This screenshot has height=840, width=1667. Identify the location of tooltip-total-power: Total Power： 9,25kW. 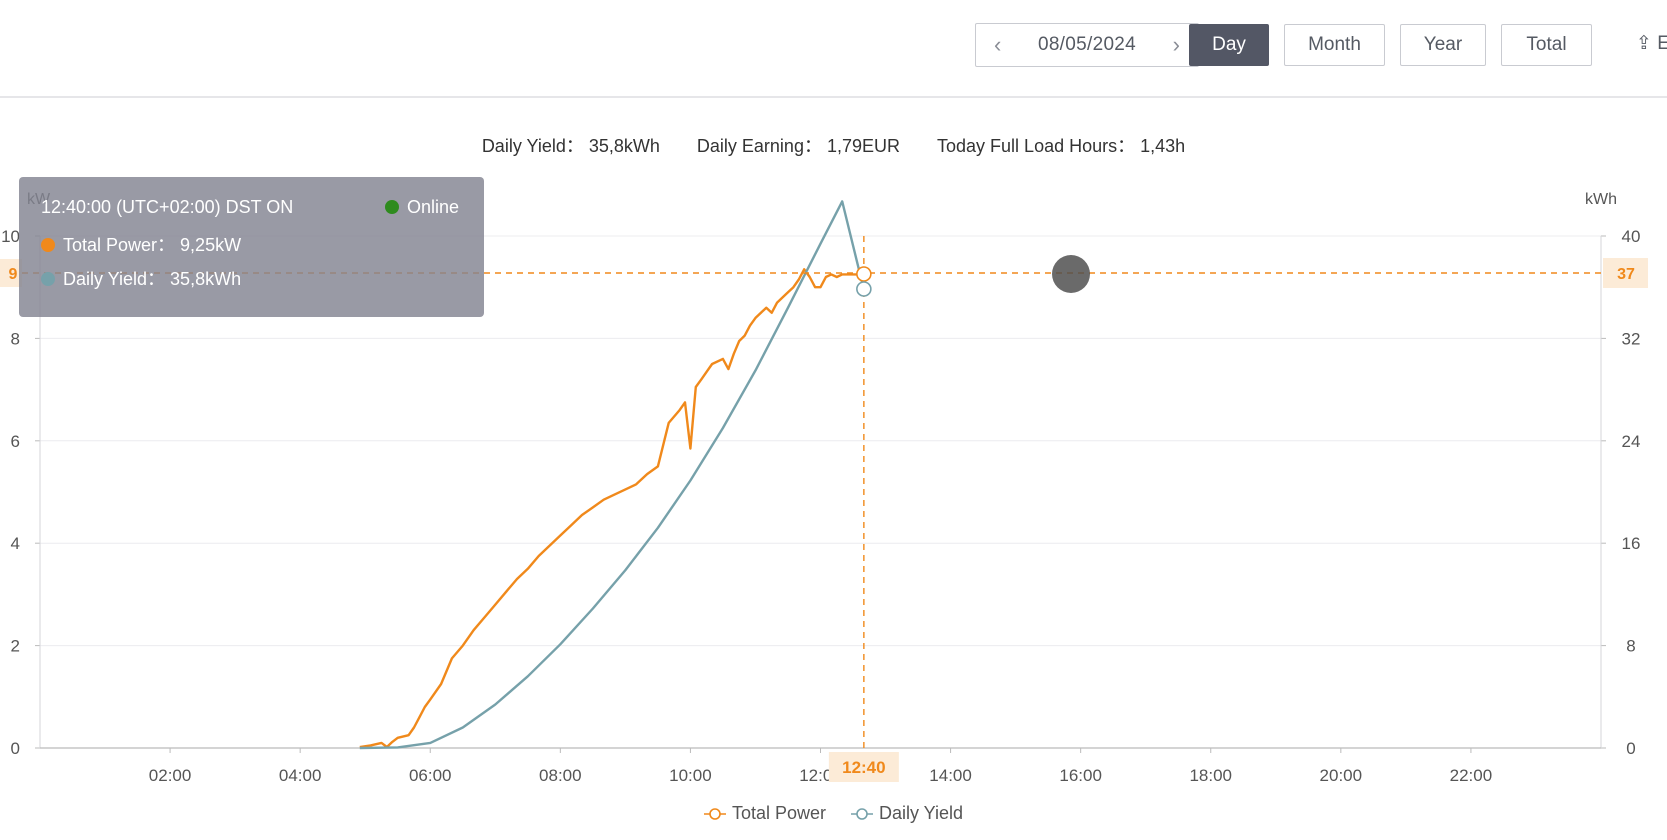
(141, 244).